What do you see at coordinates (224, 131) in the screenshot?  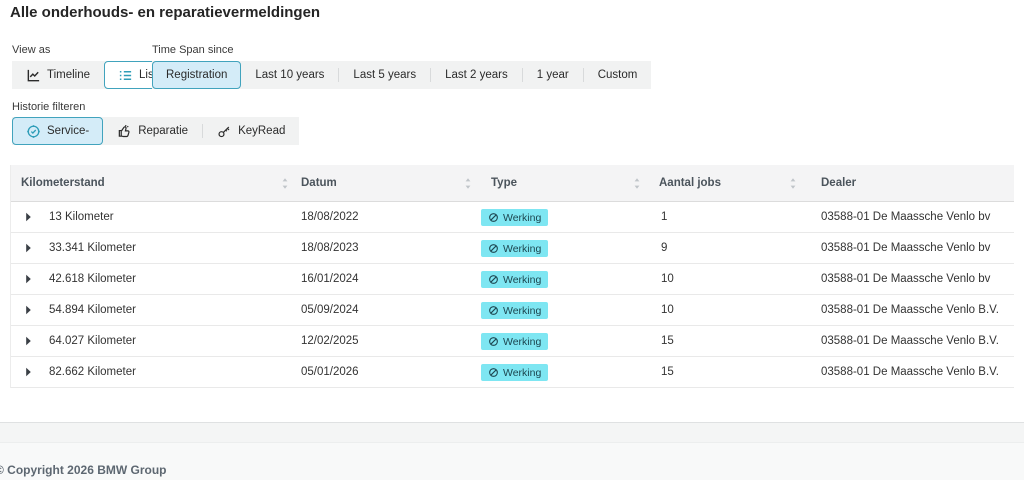 I see `key-icon` at bounding box center [224, 131].